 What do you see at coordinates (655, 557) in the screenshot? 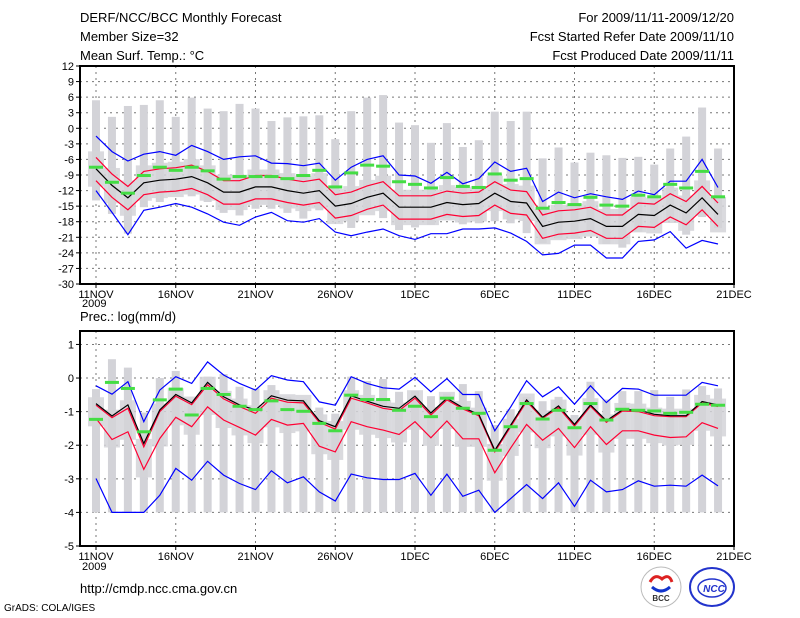
I see `prec-x-tick-label: 16DEC` at bounding box center [655, 557].